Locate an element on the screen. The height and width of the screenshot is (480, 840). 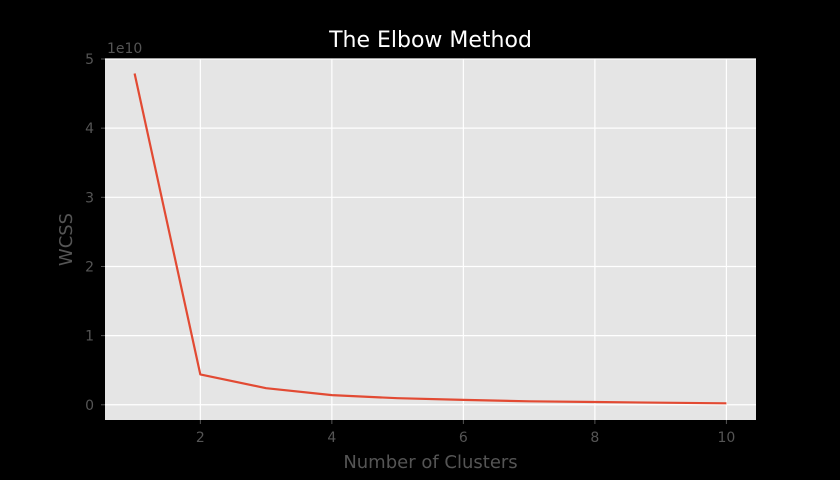
y-tick-label: 0 is located at coordinates (89, 406).